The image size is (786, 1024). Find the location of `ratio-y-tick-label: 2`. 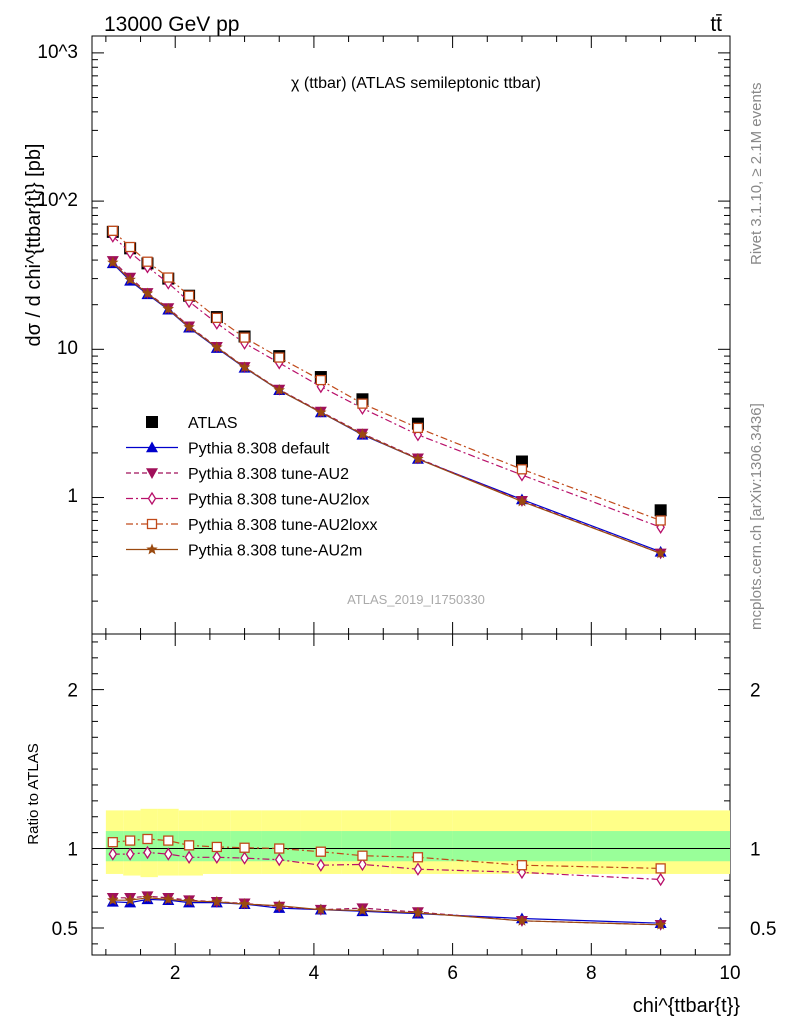

ratio-y-tick-label: 2 is located at coordinates (72, 691).